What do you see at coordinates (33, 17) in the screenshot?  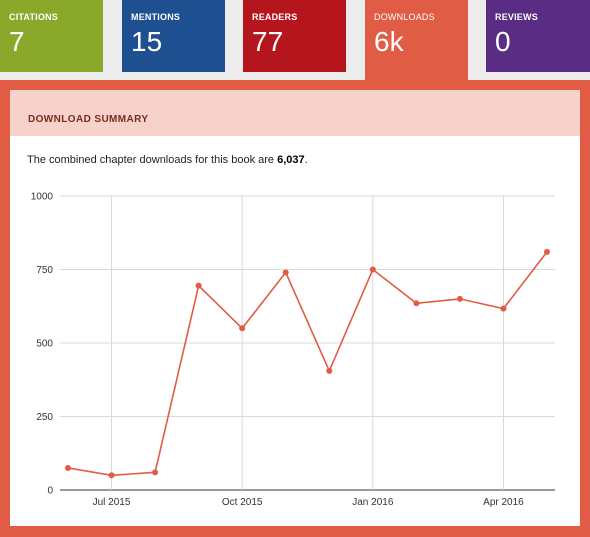 I see `tab-citations-label: CITATIONS` at bounding box center [33, 17].